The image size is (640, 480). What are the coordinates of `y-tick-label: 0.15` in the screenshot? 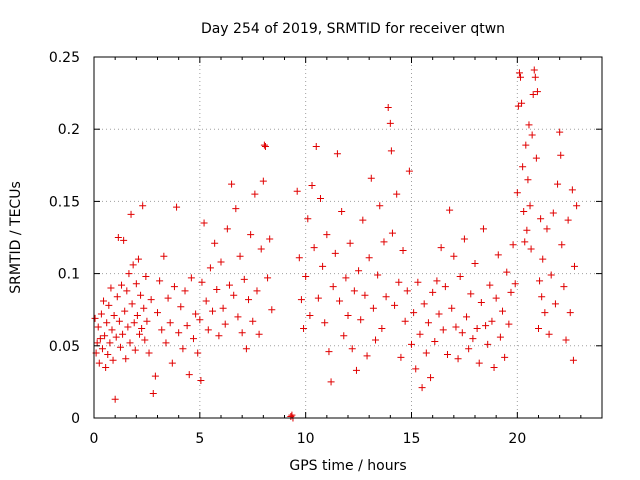 It's located at (64, 202).